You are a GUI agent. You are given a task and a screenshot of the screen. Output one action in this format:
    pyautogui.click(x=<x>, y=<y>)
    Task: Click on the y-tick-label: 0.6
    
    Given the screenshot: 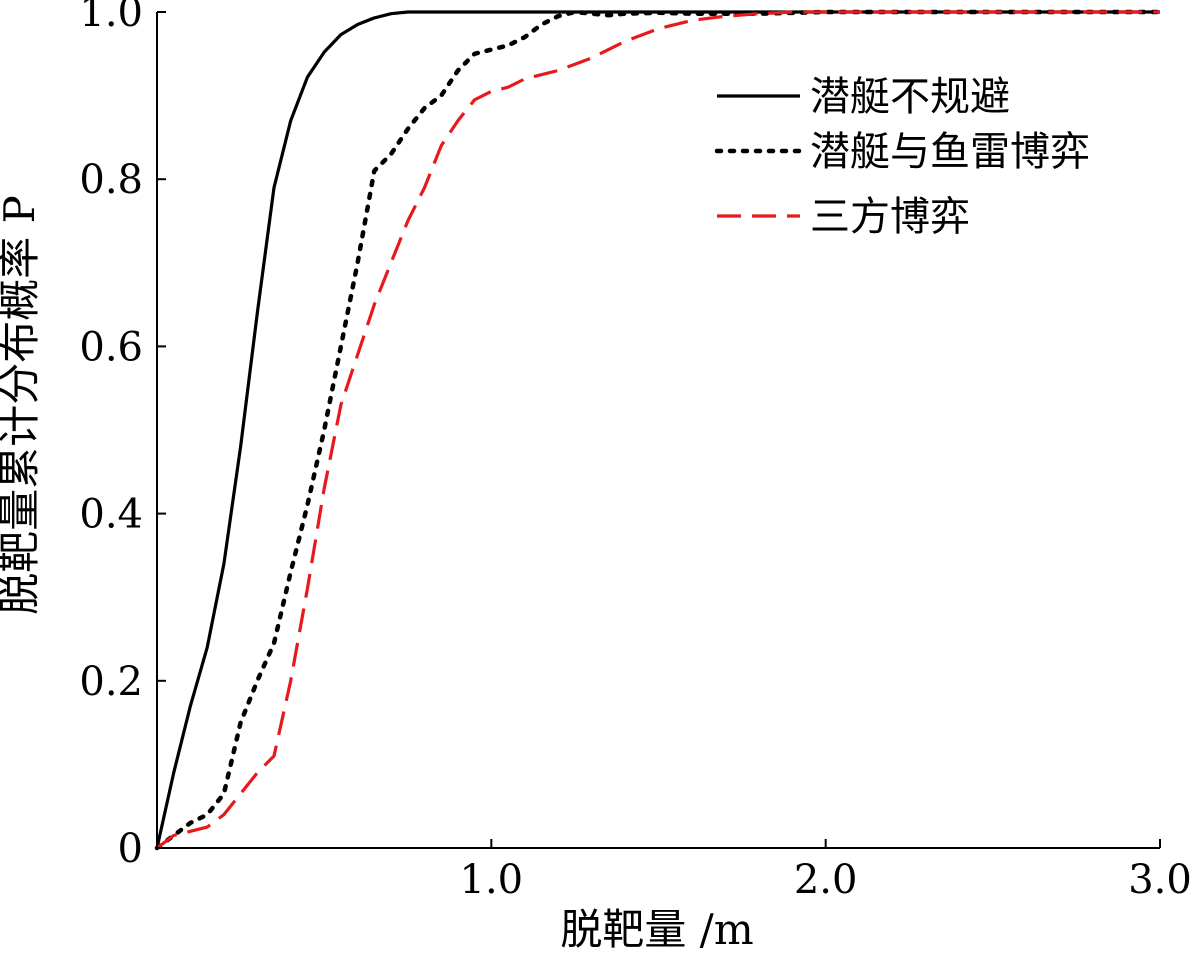 What is the action you would take?
    pyautogui.click(x=111, y=347)
    